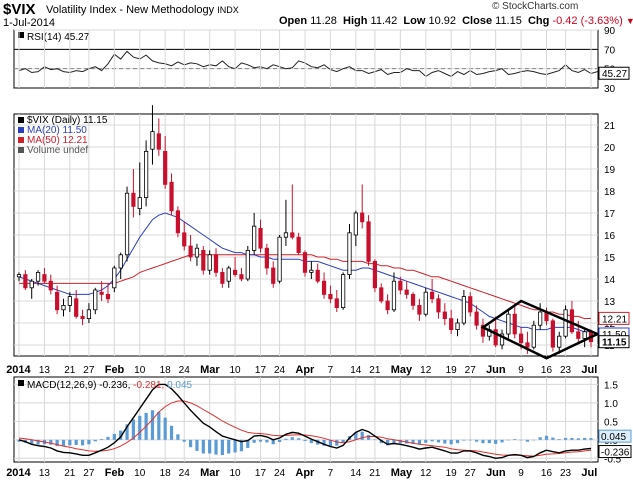 This screenshot has height=480, width=633. I want to click on macd-value-tag: 0.045, so click(613, 437).